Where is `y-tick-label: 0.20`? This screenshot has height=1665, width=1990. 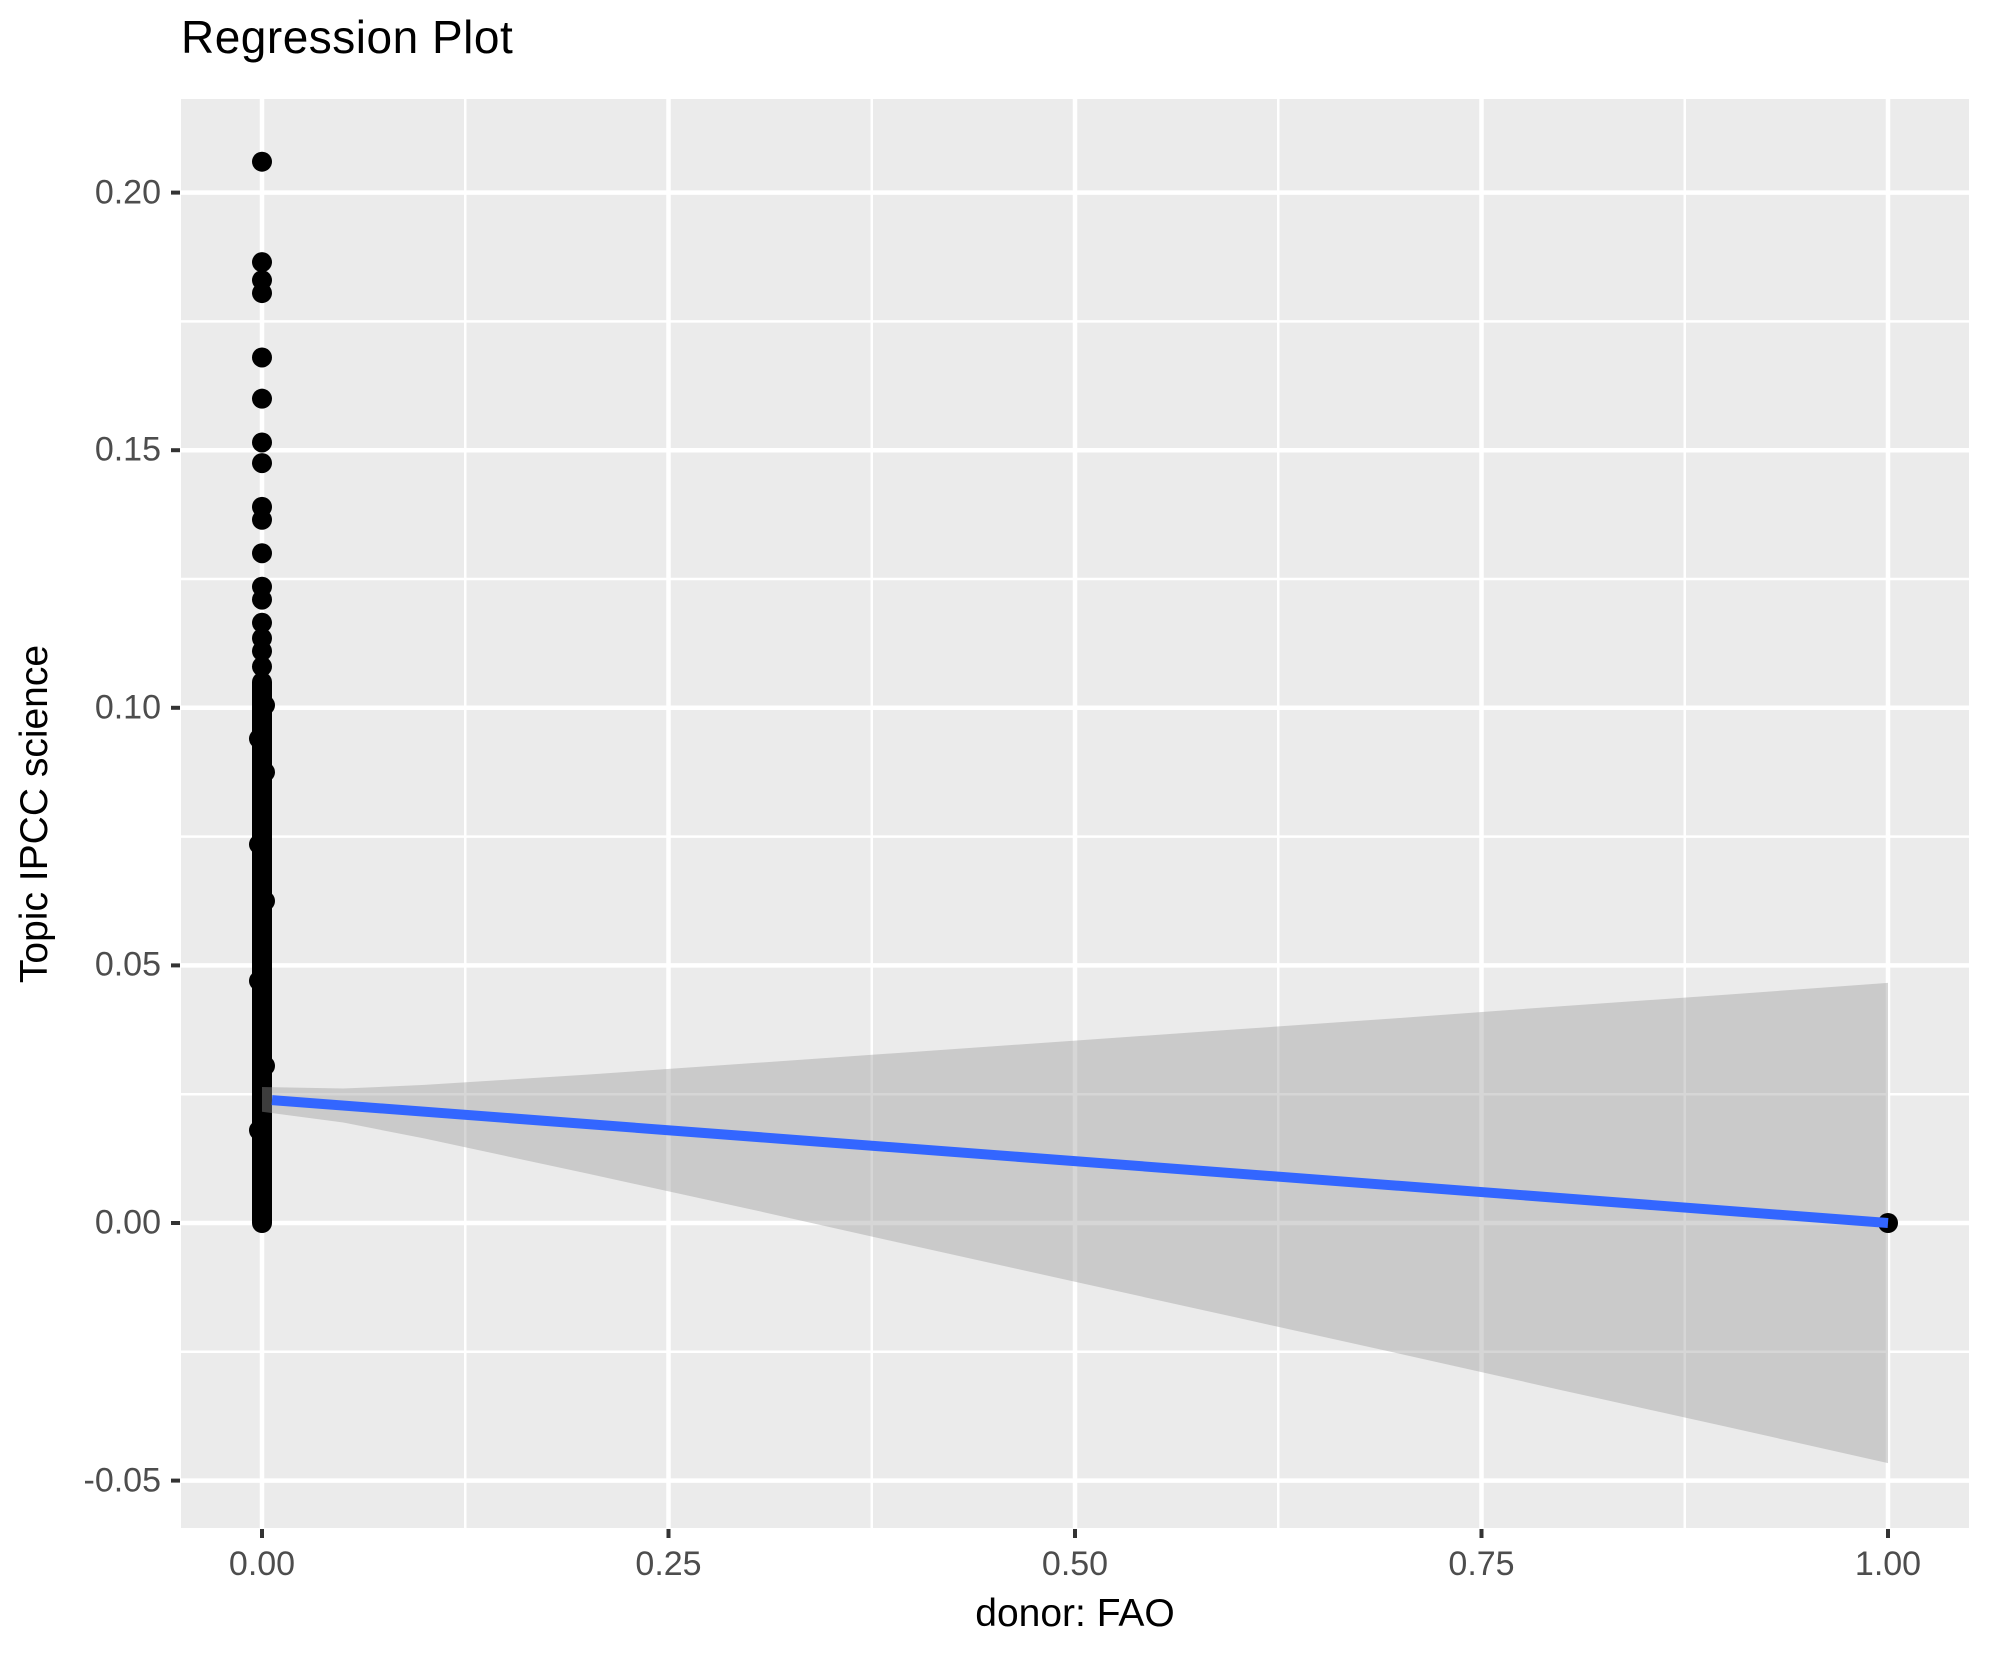
y-tick-label: 0.20 is located at coordinates (127, 192).